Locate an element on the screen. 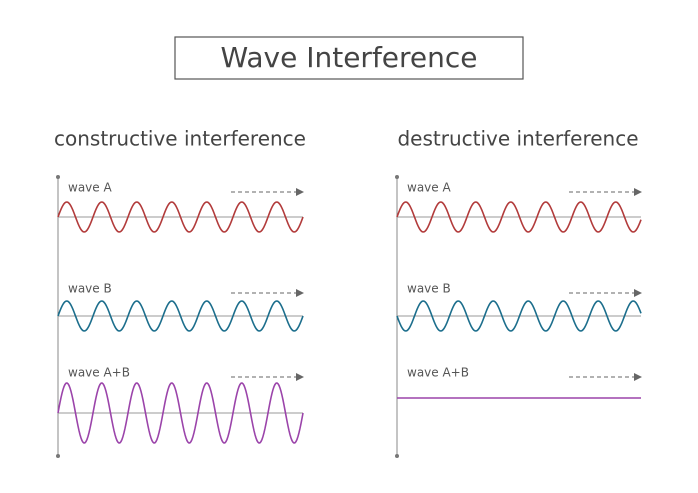 The image size is (698, 493). title-box is located at coordinates (349, 58).